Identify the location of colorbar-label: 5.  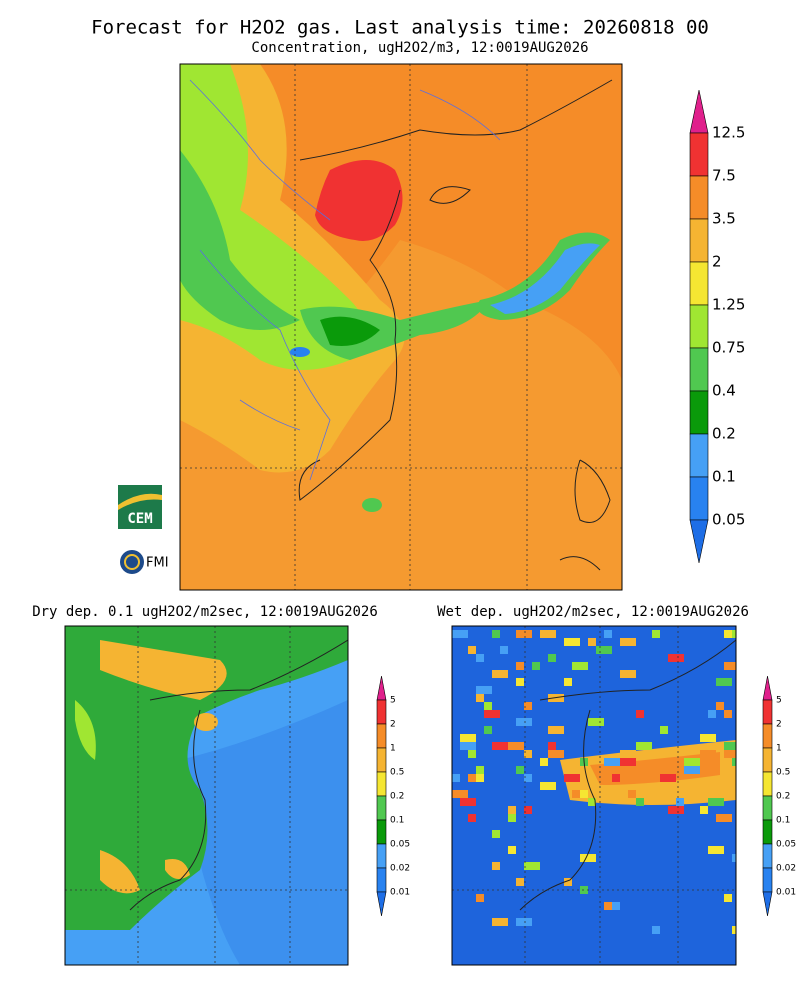
(393, 701).